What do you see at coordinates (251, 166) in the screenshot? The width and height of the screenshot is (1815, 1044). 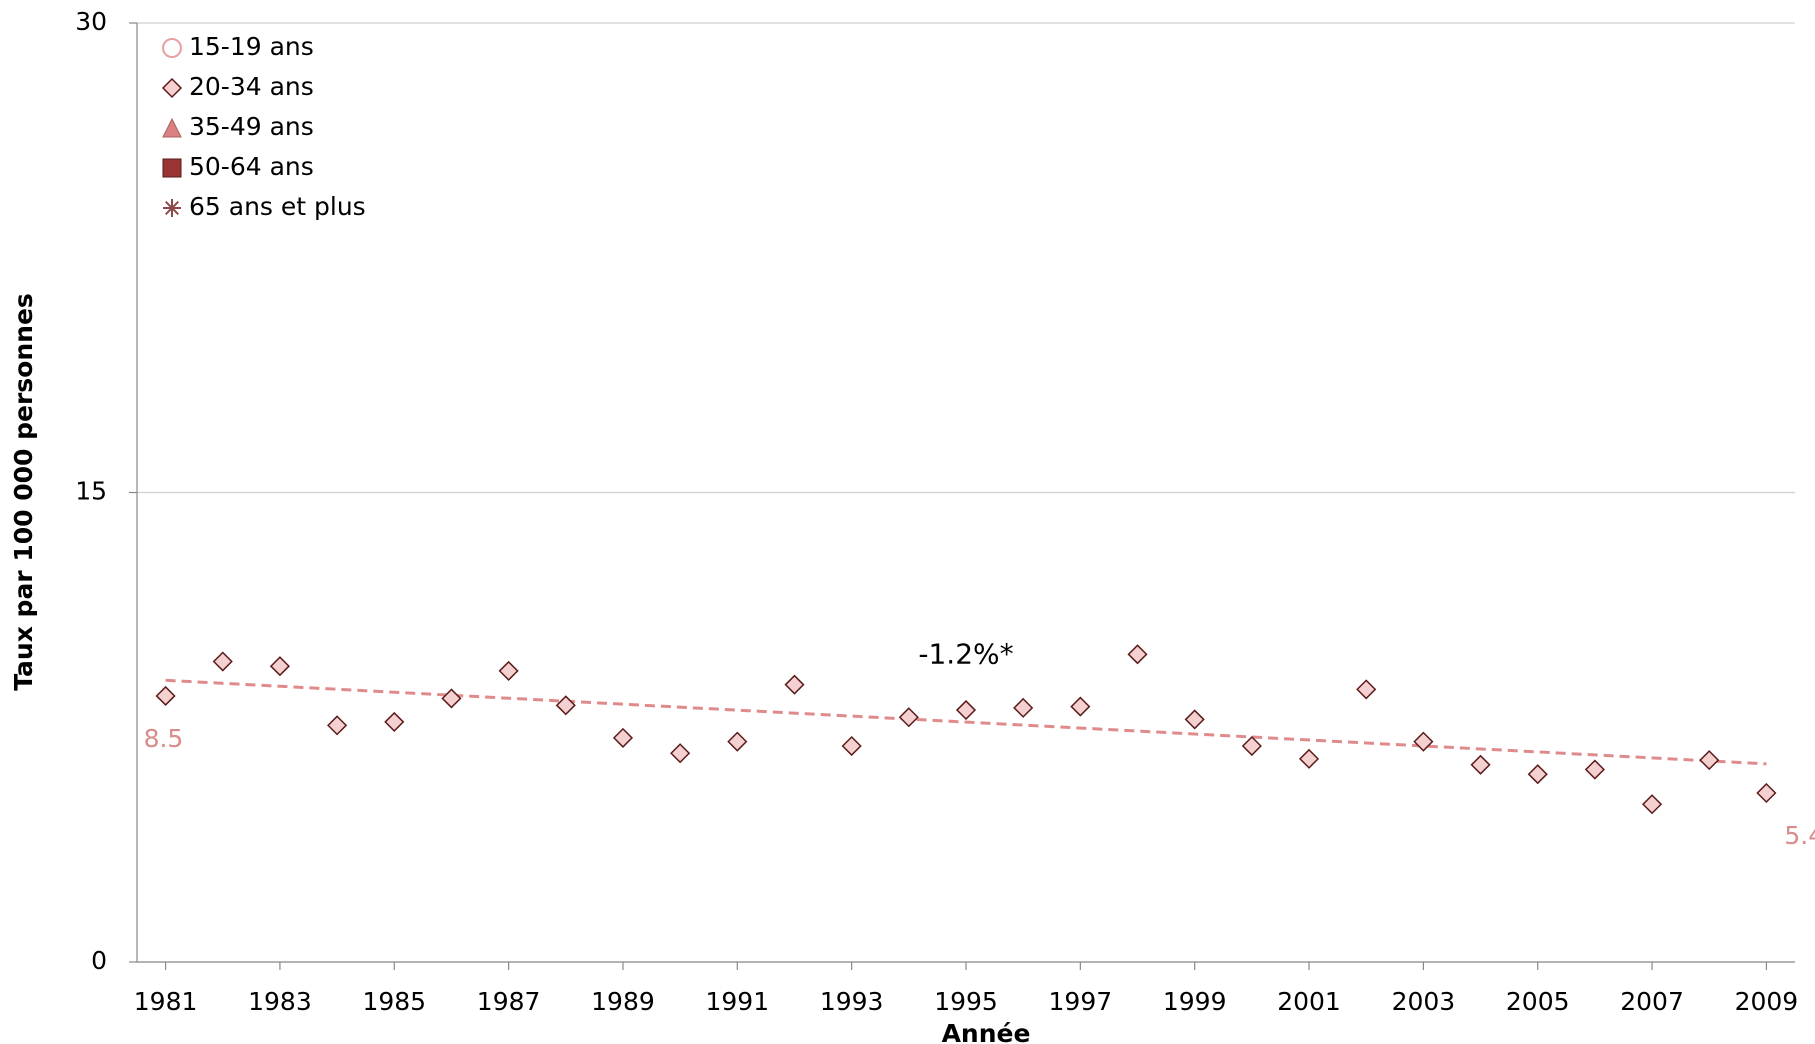 I see `legend-label: 50-64 ans` at bounding box center [251, 166].